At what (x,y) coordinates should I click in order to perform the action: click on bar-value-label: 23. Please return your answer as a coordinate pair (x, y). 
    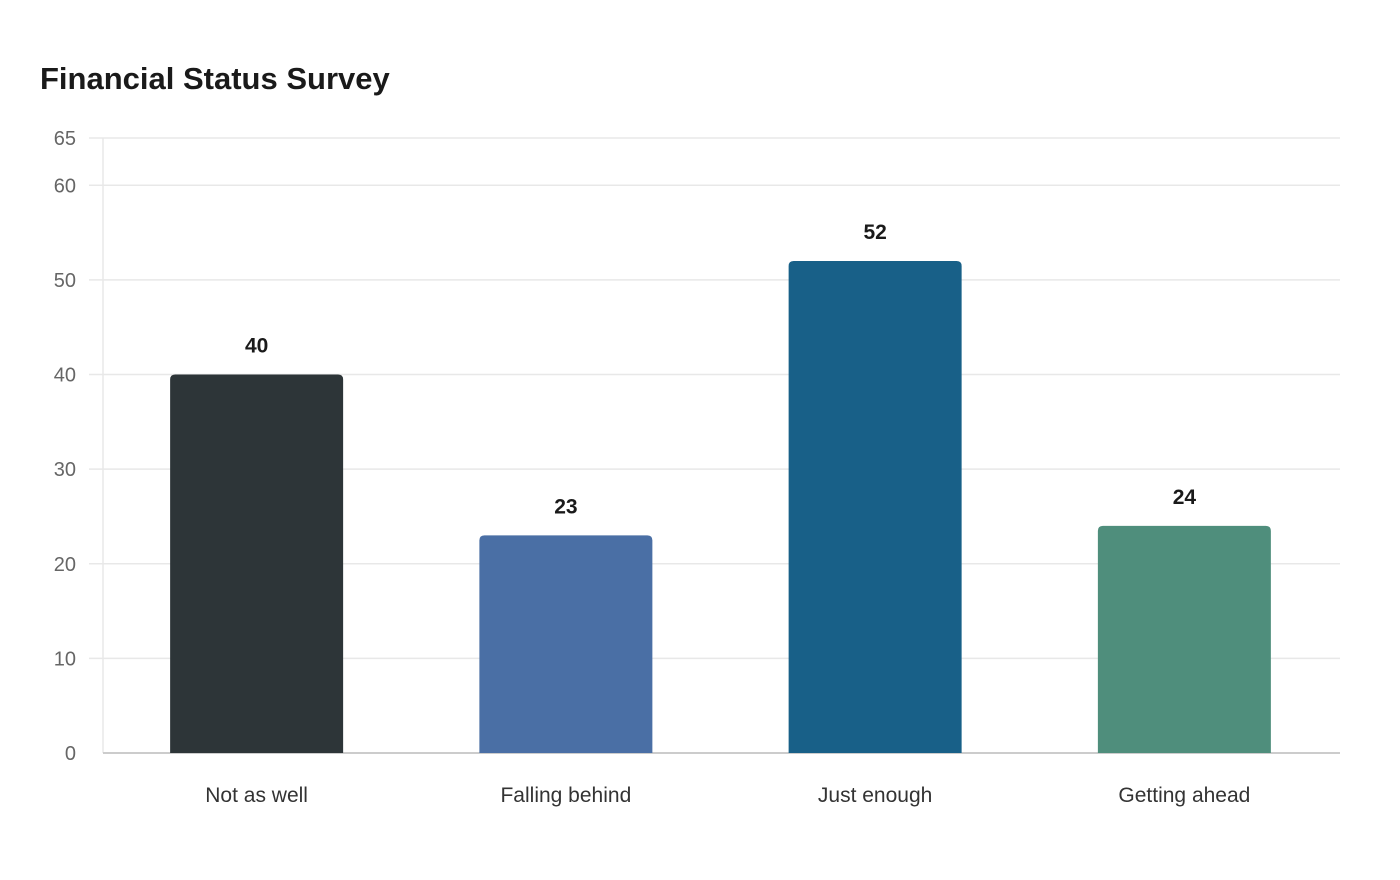
    Looking at the image, I should click on (565, 506).